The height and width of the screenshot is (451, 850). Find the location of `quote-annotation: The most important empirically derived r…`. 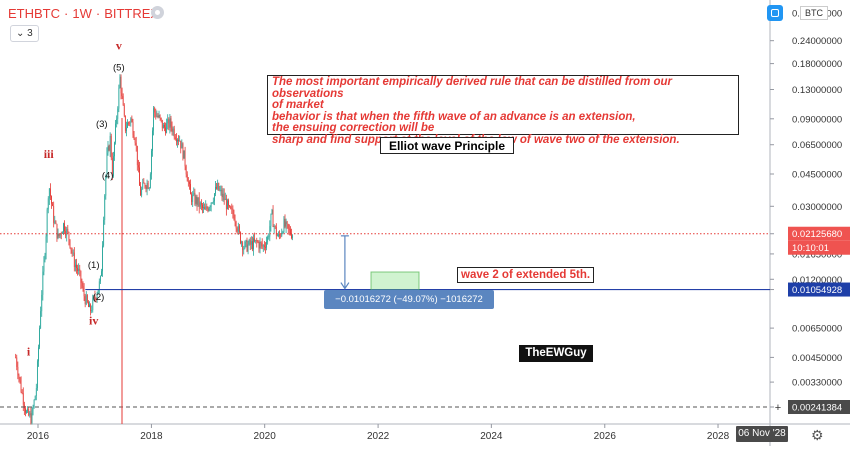

quote-annotation: The most important empirically derived r… is located at coordinates (503, 110).